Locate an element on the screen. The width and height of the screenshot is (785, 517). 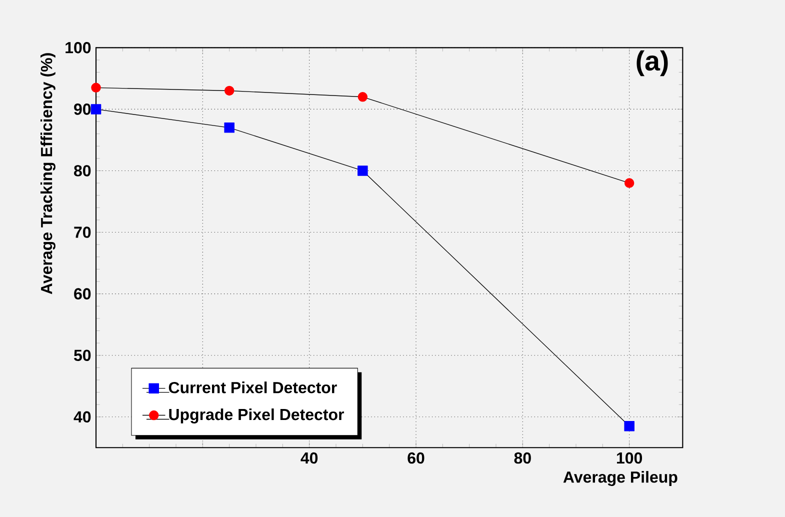
x-tick-label: 40 is located at coordinates (309, 458).